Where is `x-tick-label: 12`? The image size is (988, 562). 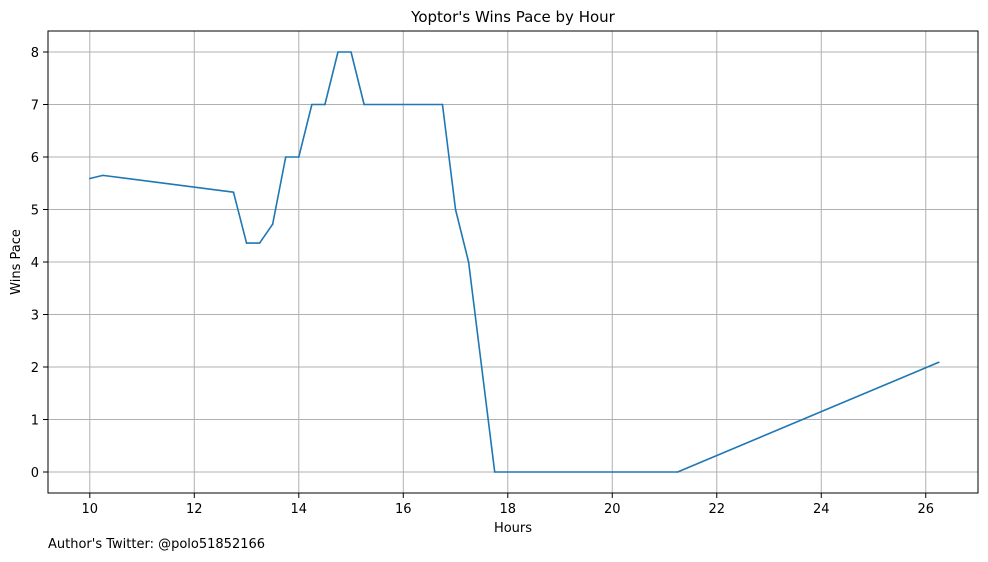
x-tick-label: 12 is located at coordinates (194, 509).